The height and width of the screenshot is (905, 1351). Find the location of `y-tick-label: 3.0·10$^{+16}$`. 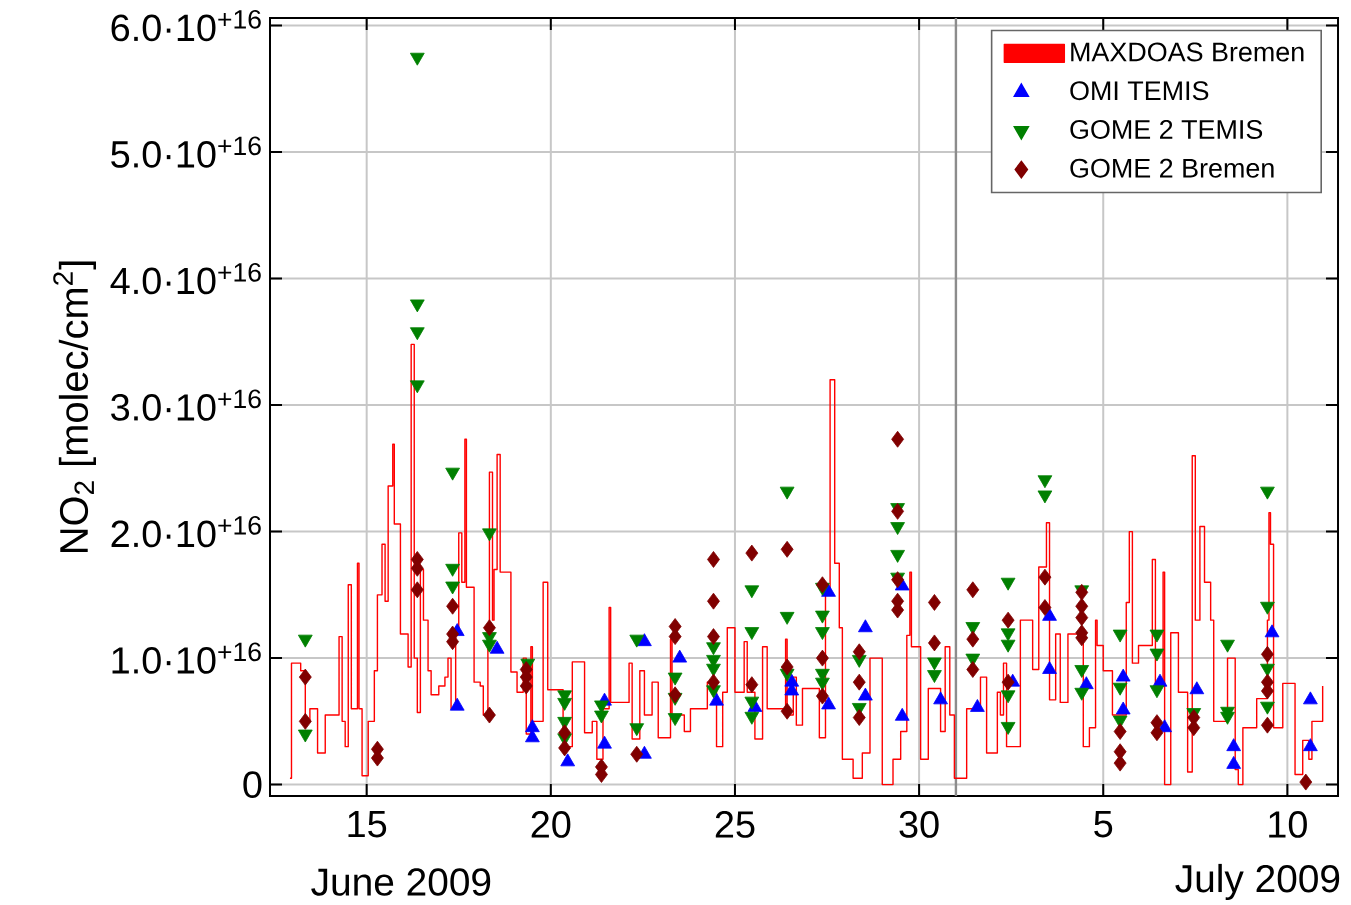

y-tick-label: 3.0·10$^{+16}$ is located at coordinates (186, 405).